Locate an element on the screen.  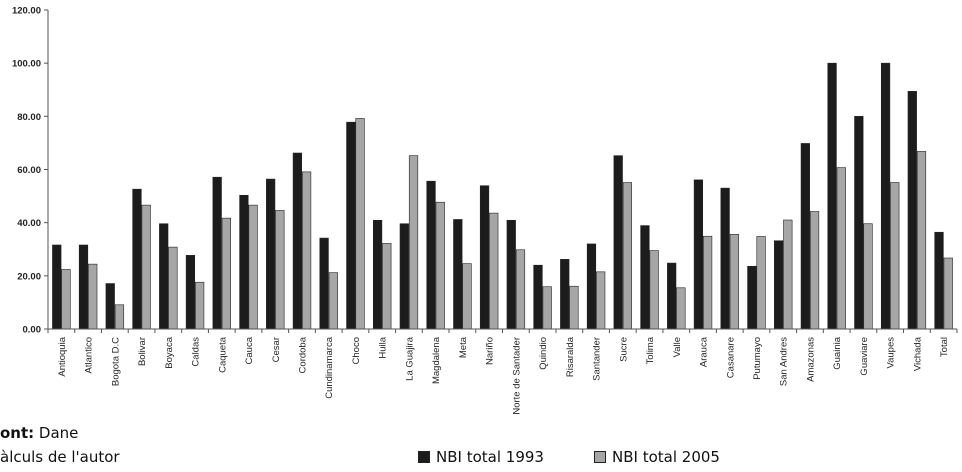
x-tick-label: Quindio is located at coordinates (543, 353).